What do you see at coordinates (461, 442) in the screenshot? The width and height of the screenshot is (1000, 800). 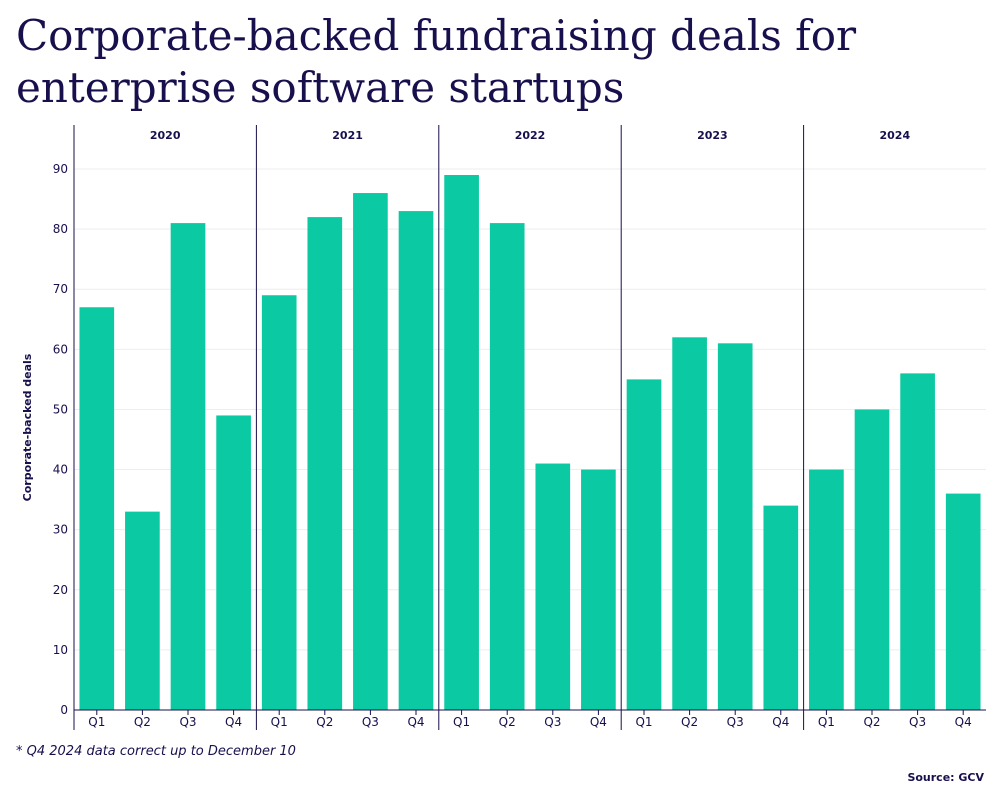 I see `bar-2022-q1` at bounding box center [461, 442].